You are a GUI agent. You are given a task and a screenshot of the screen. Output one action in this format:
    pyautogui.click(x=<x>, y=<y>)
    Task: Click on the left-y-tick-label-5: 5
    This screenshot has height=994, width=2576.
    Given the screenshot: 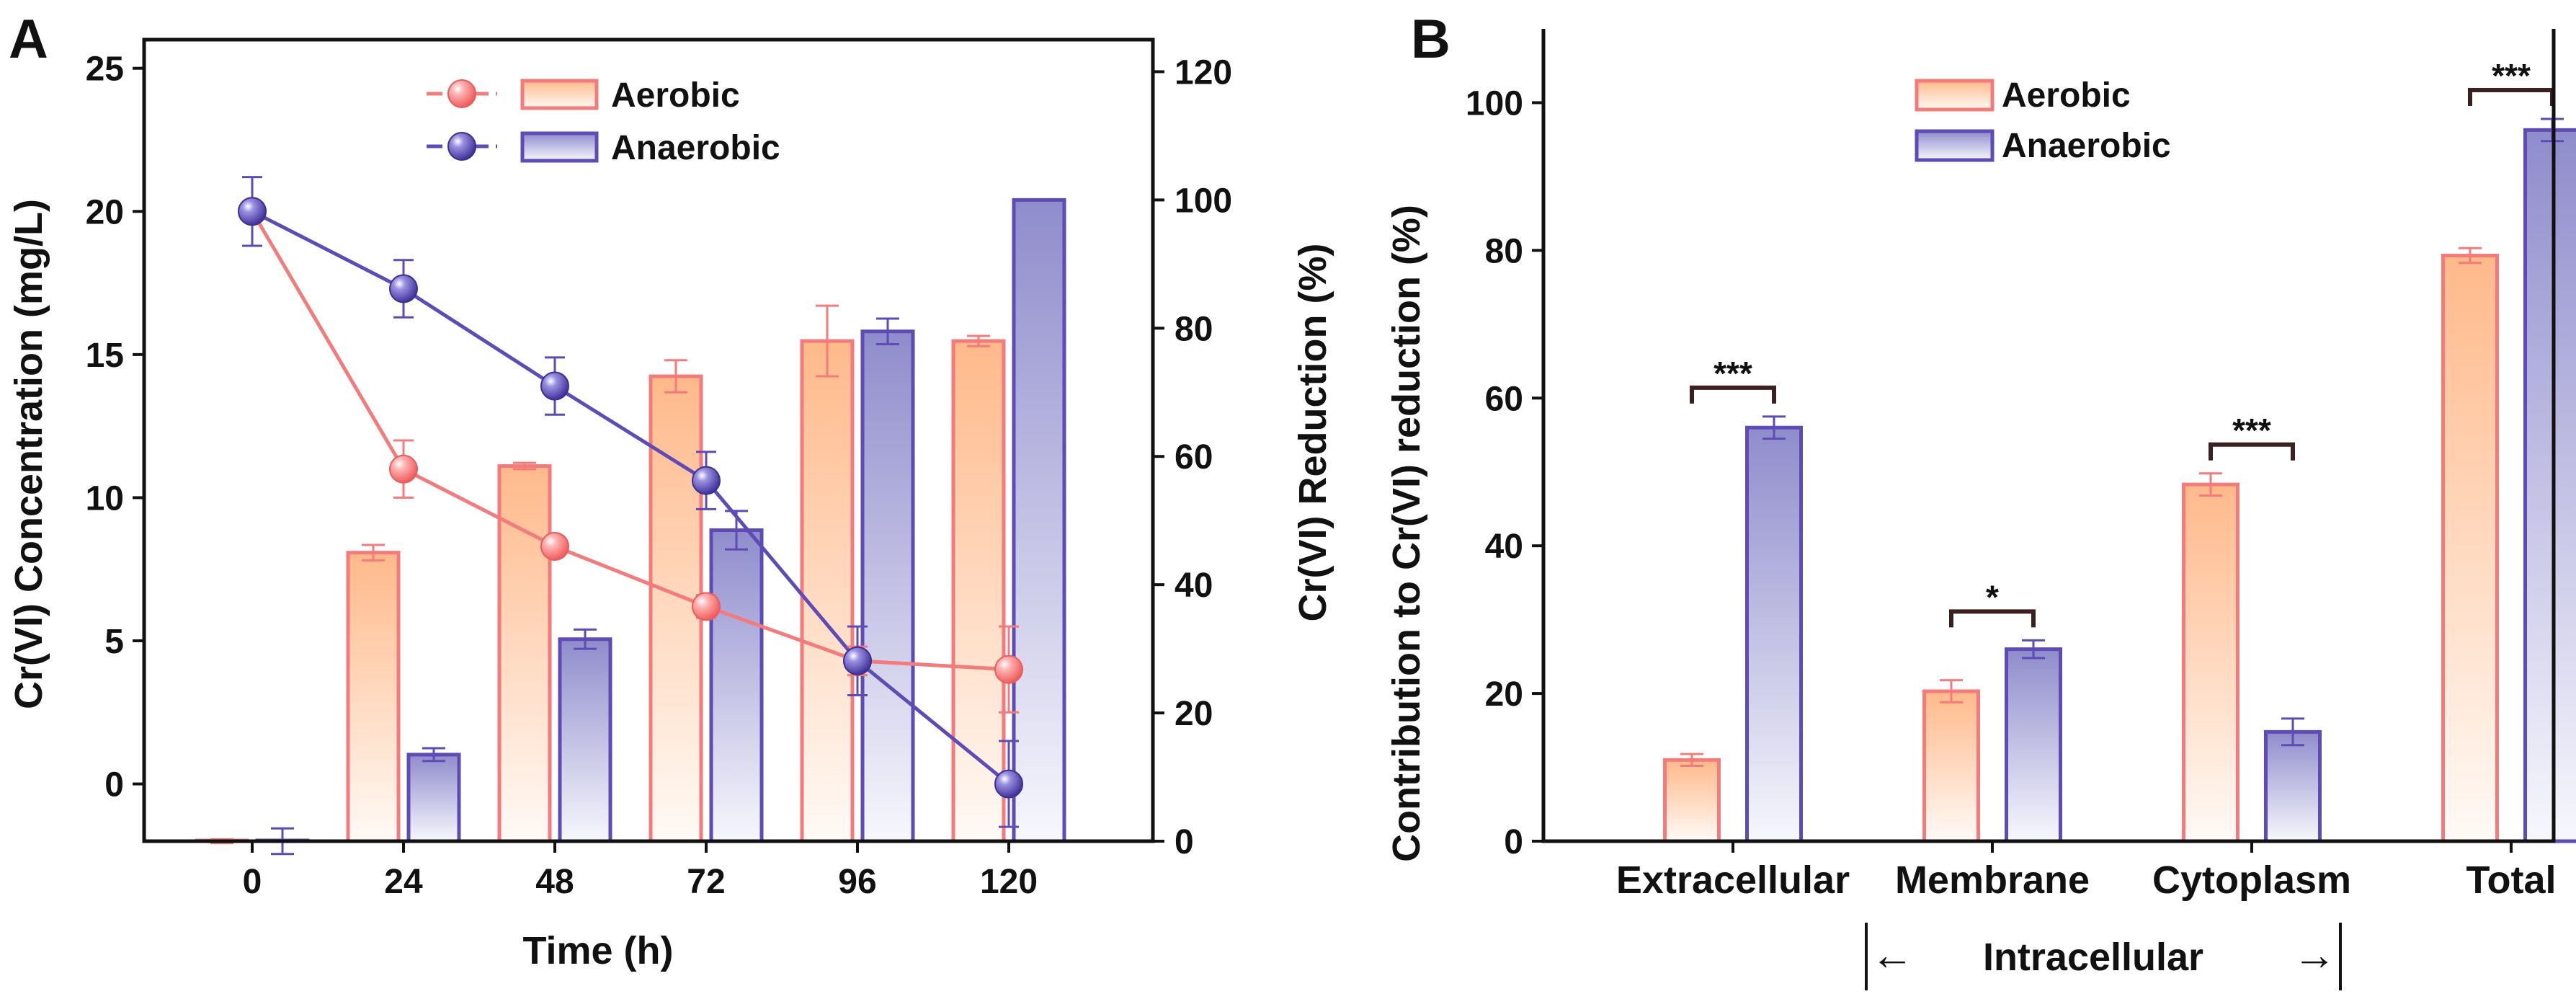 What is the action you would take?
    pyautogui.click(x=114, y=642)
    